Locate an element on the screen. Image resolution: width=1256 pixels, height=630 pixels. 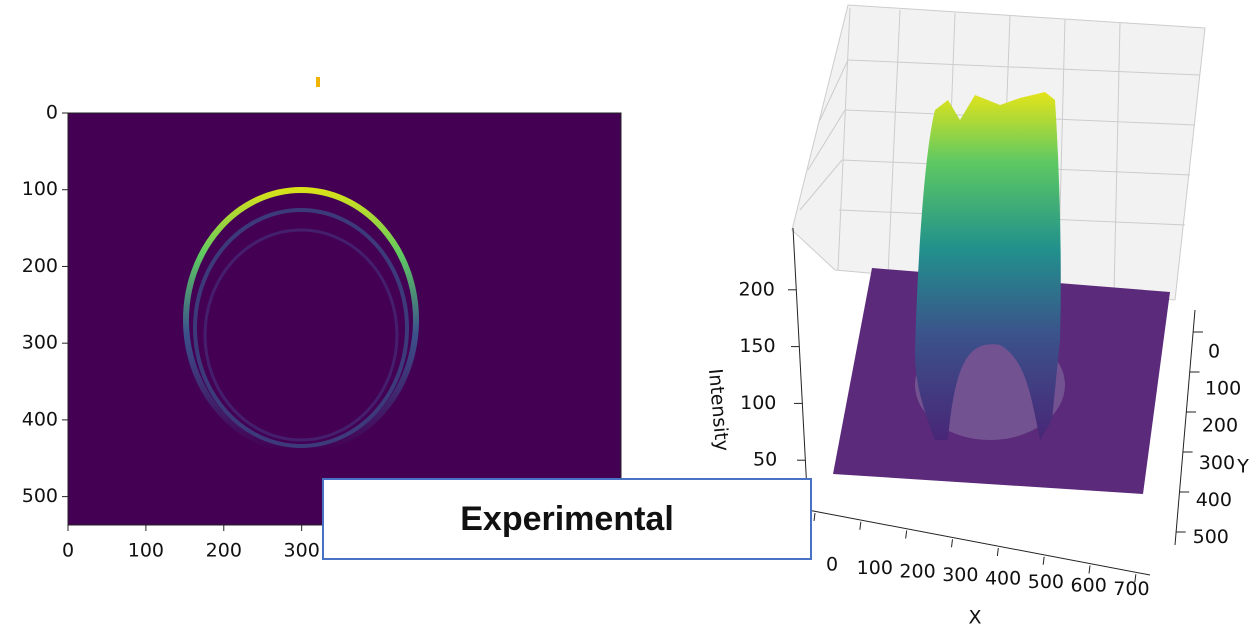
z-tick-label: 200 is located at coordinates (757, 289).